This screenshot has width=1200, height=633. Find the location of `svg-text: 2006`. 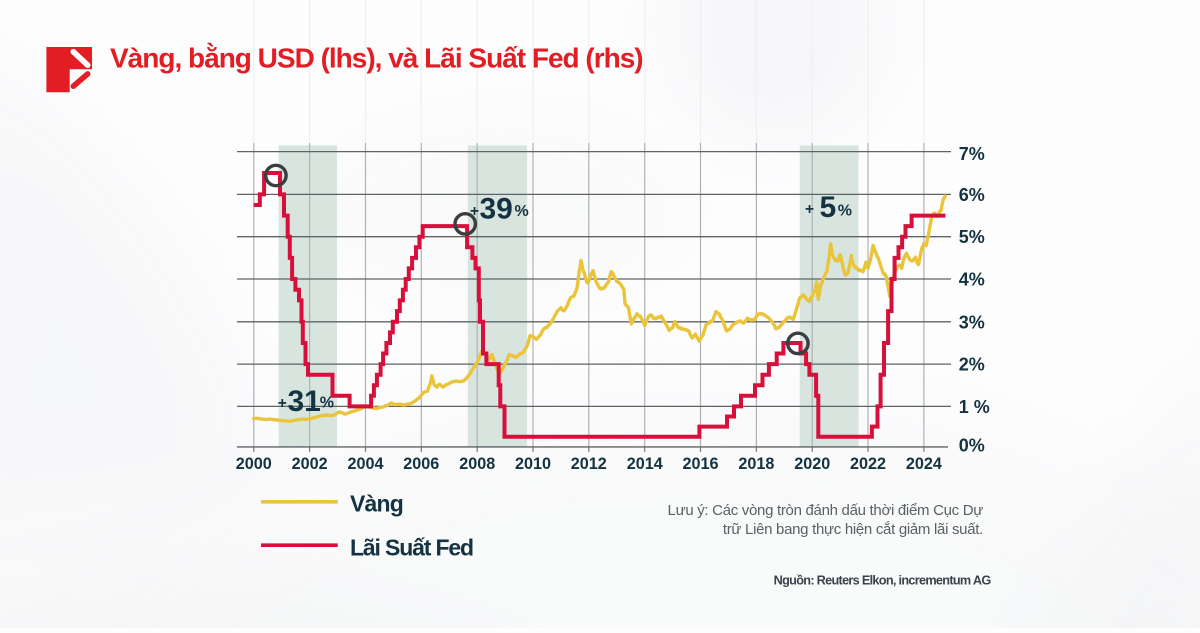

svg-text: 2006 is located at coordinates (421, 464).